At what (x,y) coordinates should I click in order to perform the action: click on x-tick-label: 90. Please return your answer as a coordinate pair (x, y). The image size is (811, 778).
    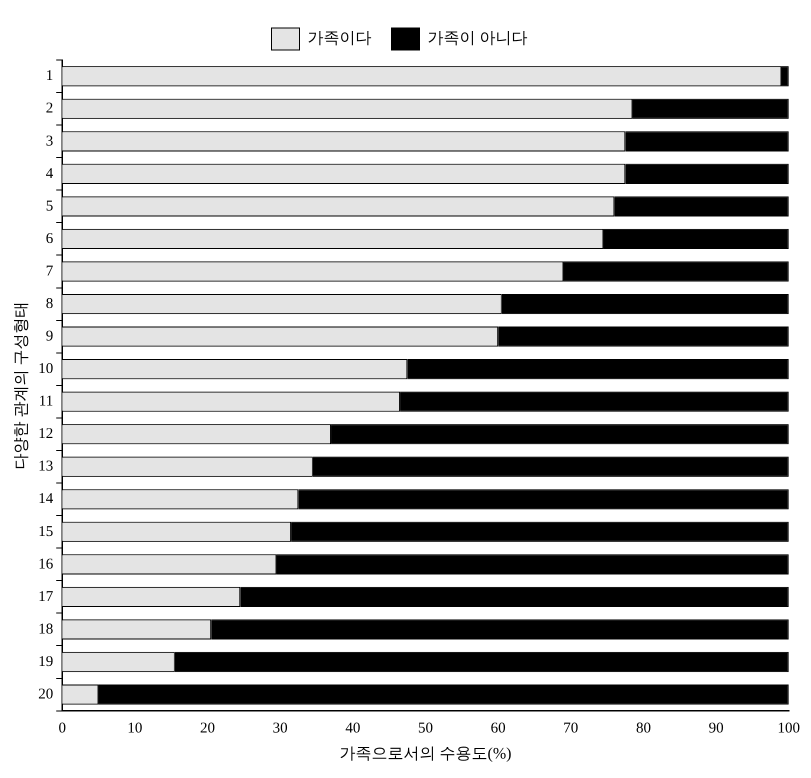
    Looking at the image, I should click on (716, 728).